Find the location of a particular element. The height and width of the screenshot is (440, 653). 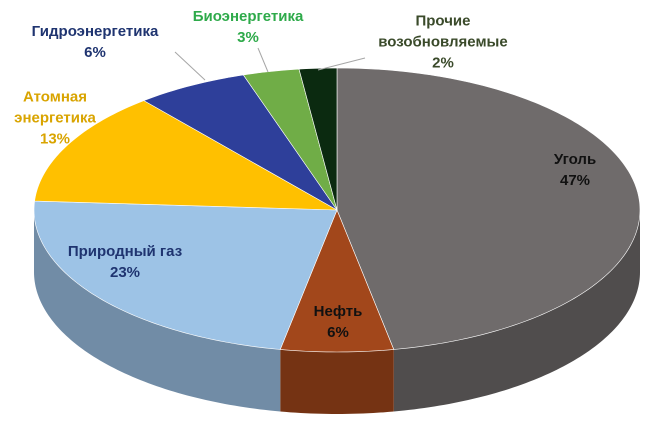

value-label: 3% is located at coordinates (248, 37).